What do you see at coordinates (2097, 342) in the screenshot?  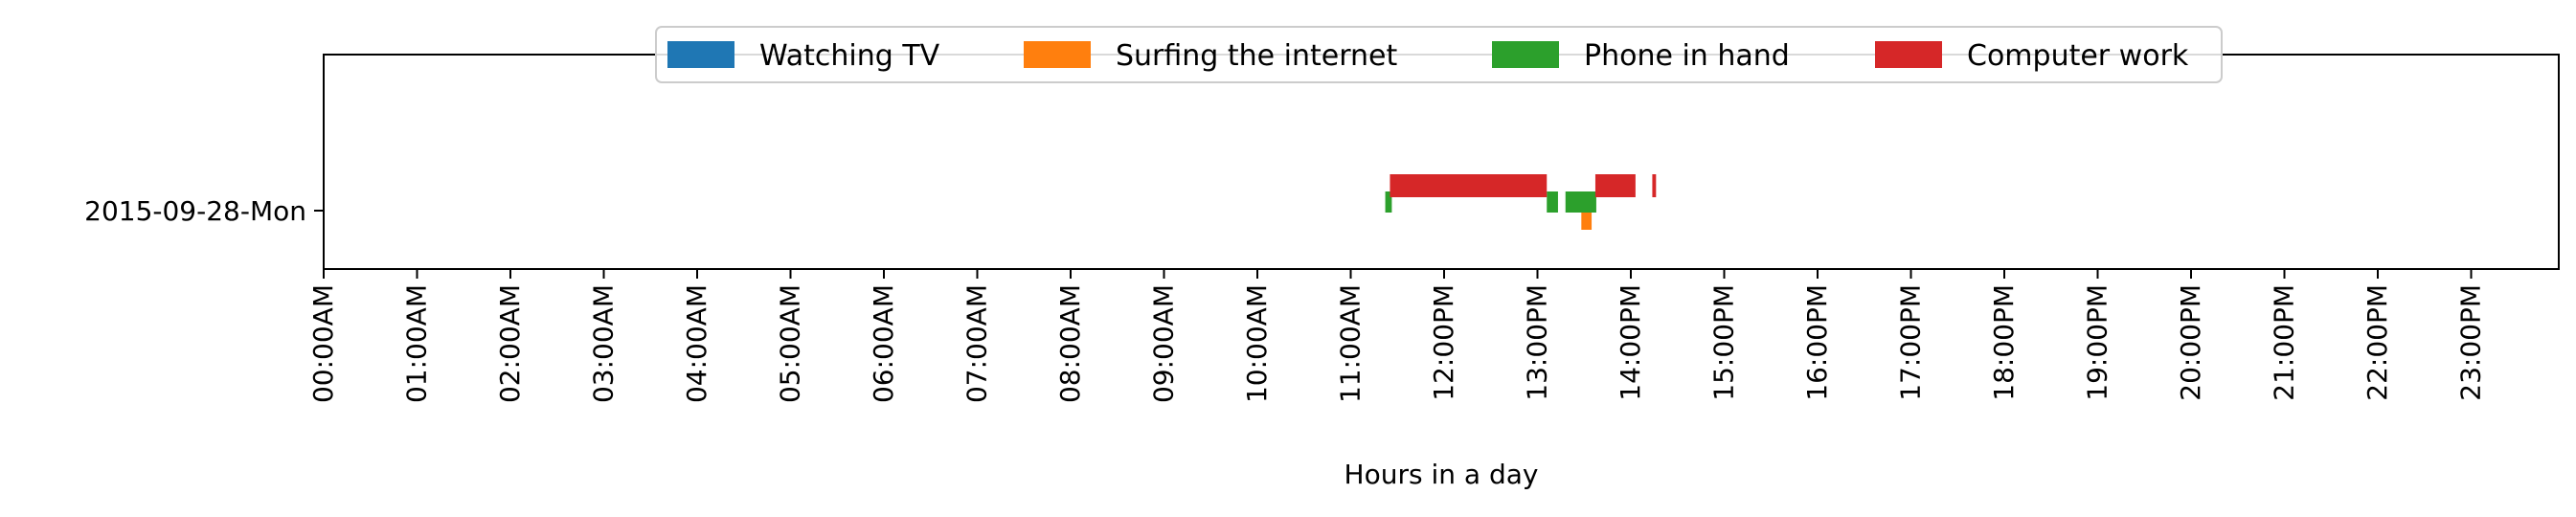 I see `x-tick-label-19: 19:00PM` at bounding box center [2097, 342].